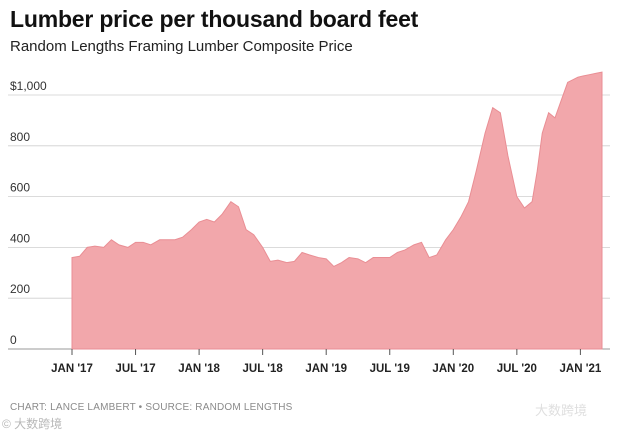 This screenshot has width=640, height=434. Describe the element at coordinates (214, 19) in the screenshot. I see `chart-title: Lumber price per thousand board feet` at that location.